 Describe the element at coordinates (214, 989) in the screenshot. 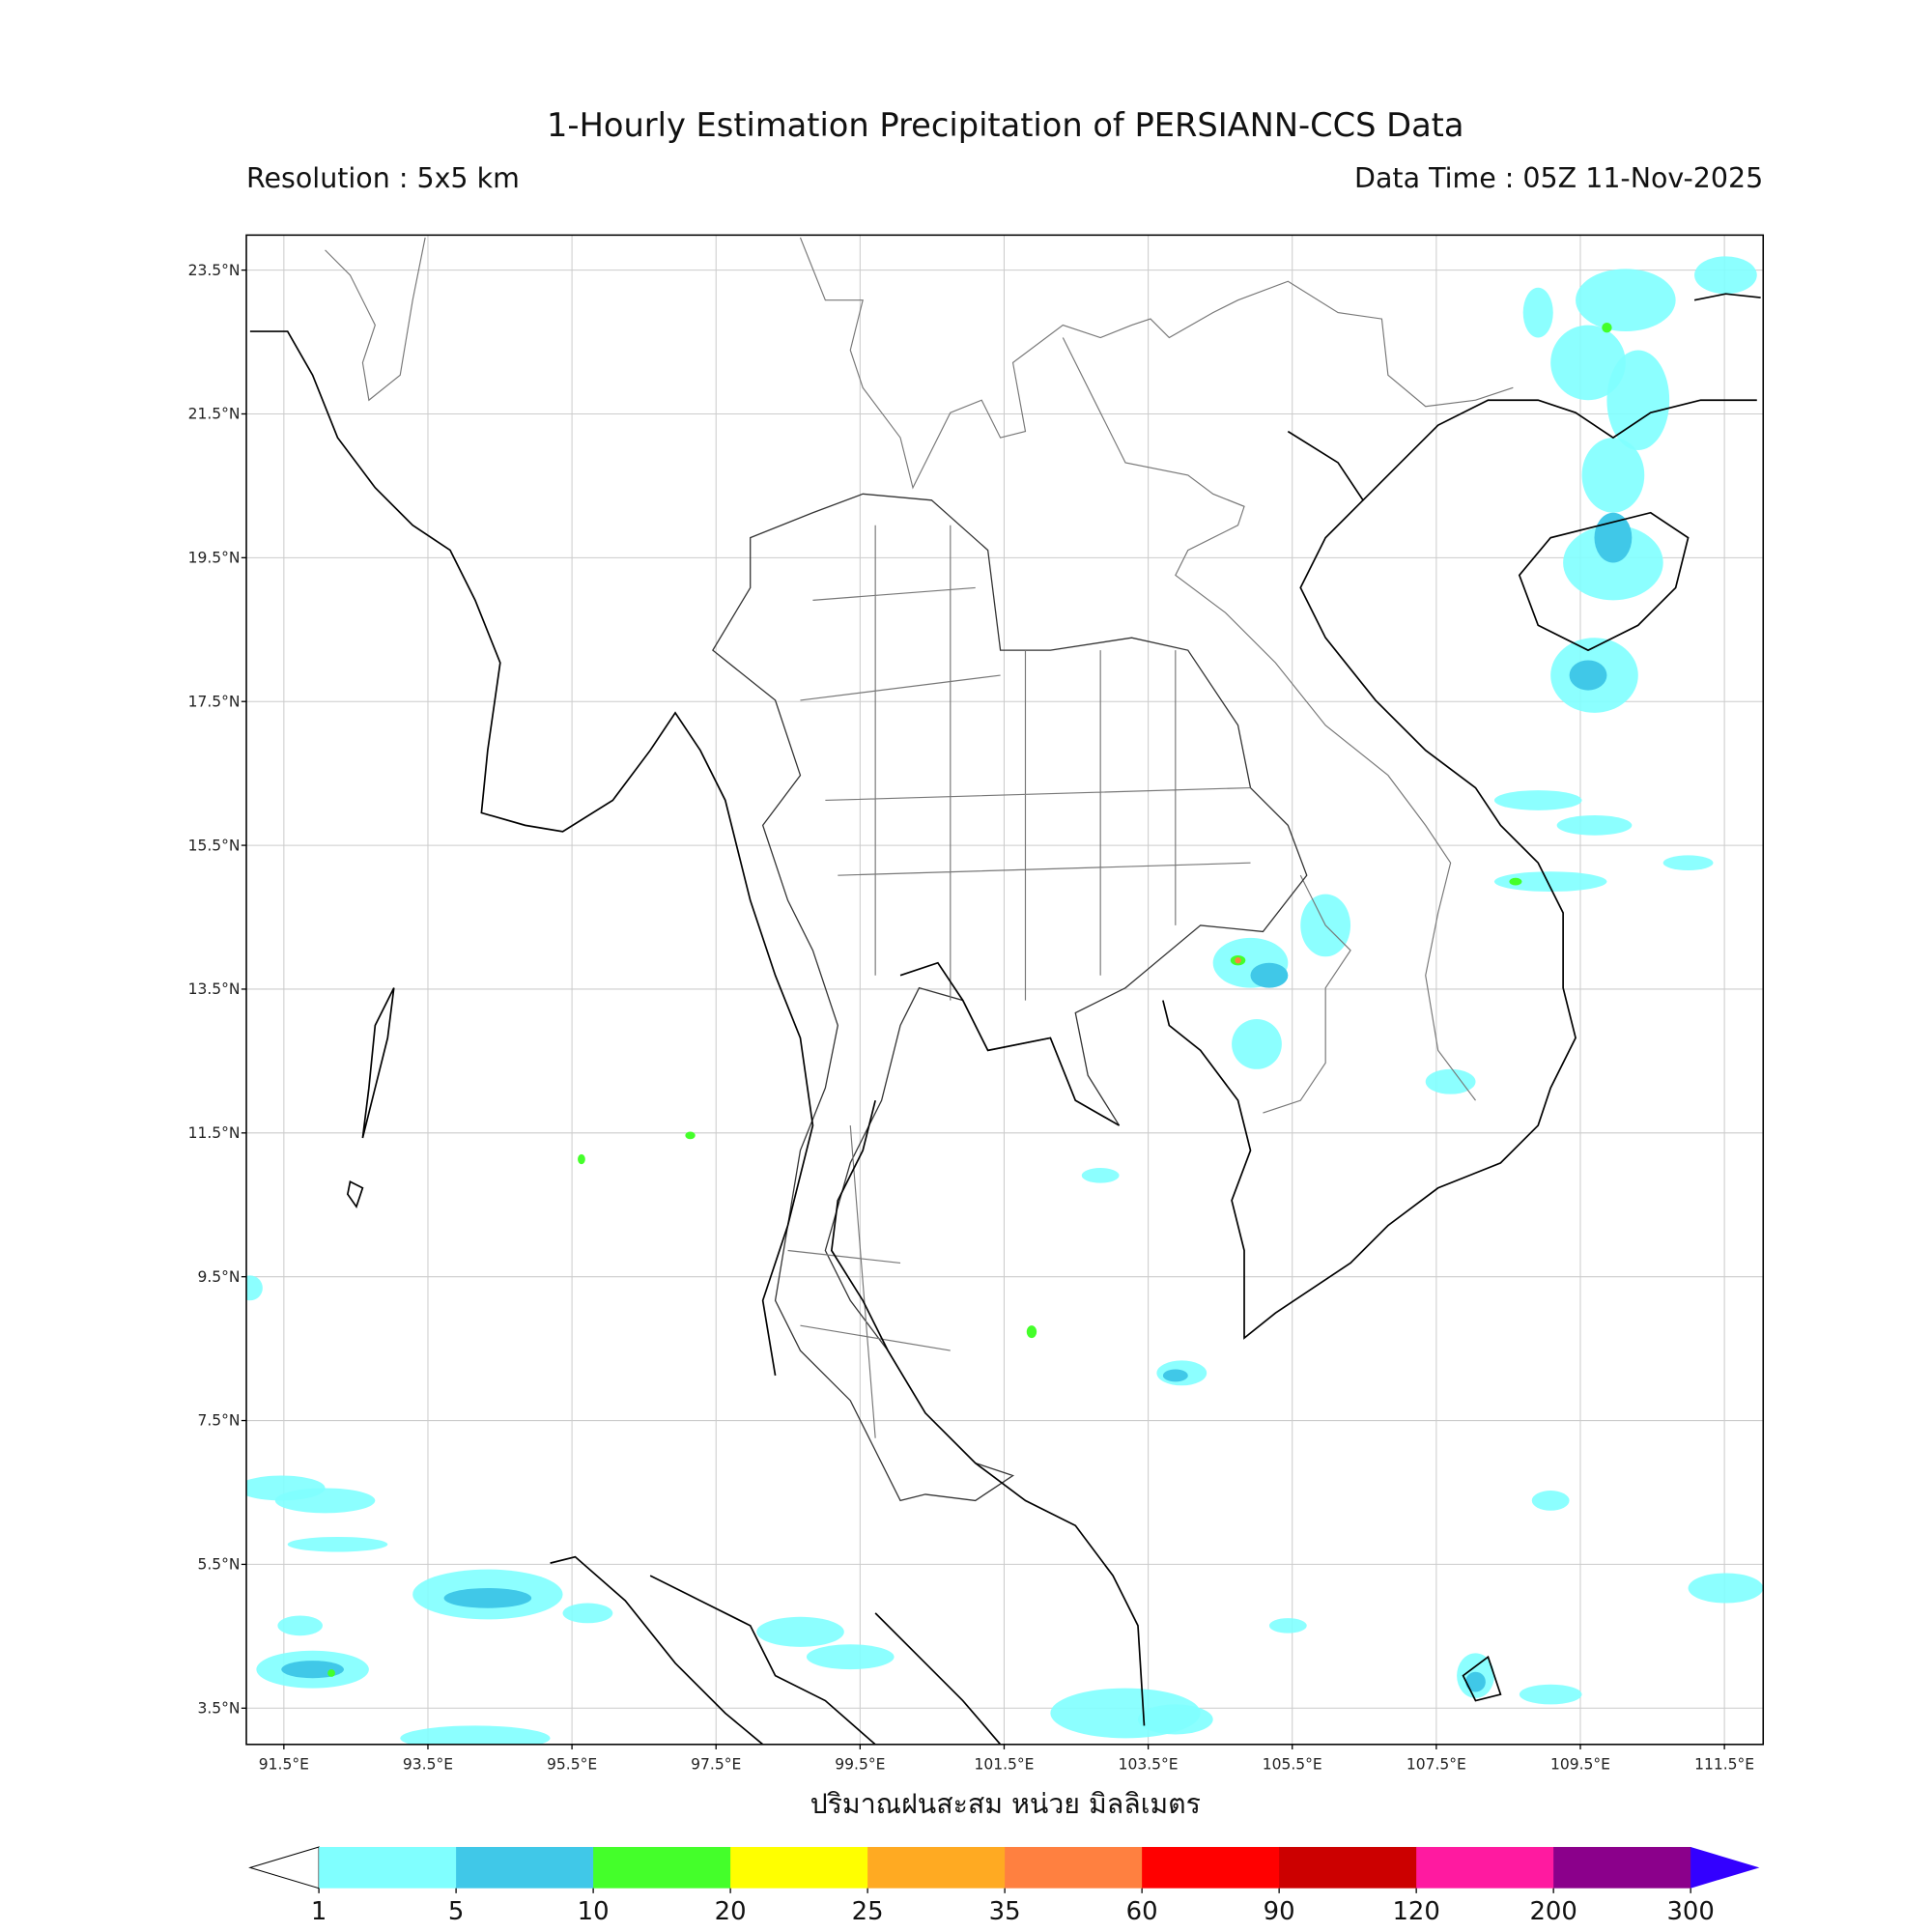

I see `lat-label: 13.5°N` at that location.